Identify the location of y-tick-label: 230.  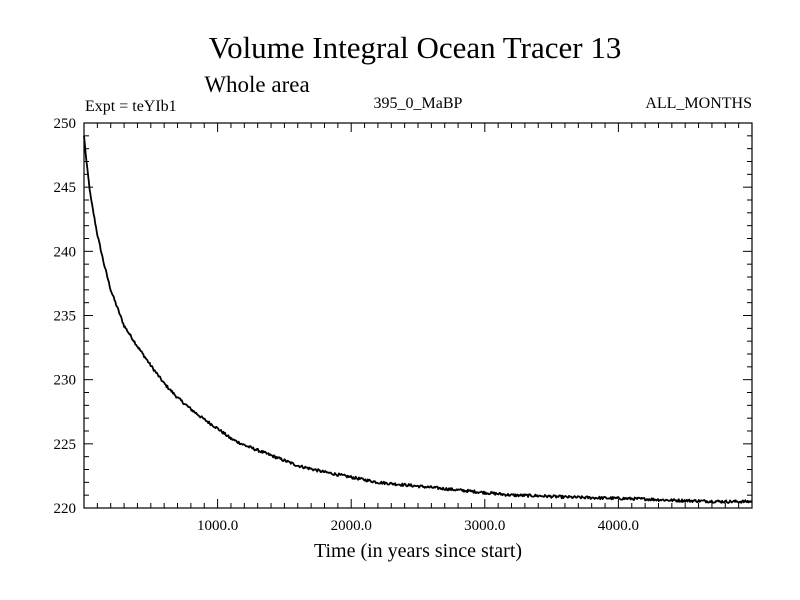
(65, 381).